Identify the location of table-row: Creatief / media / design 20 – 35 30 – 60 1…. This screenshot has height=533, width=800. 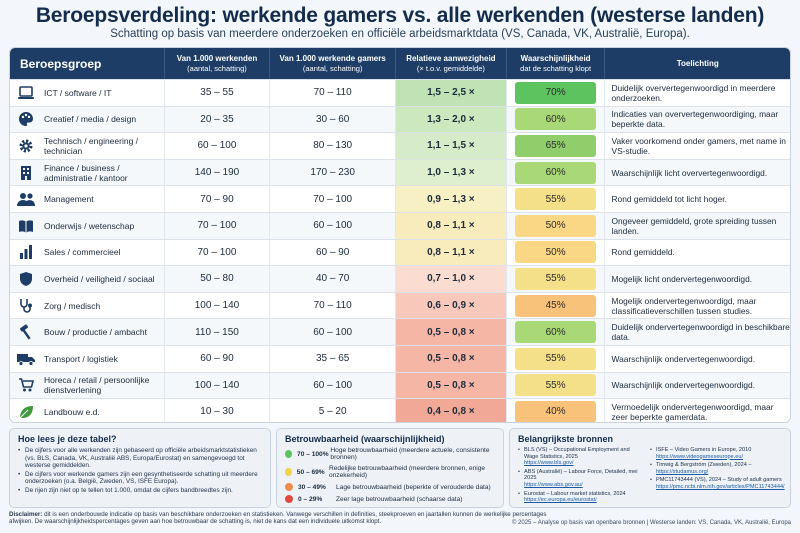
(400, 119).